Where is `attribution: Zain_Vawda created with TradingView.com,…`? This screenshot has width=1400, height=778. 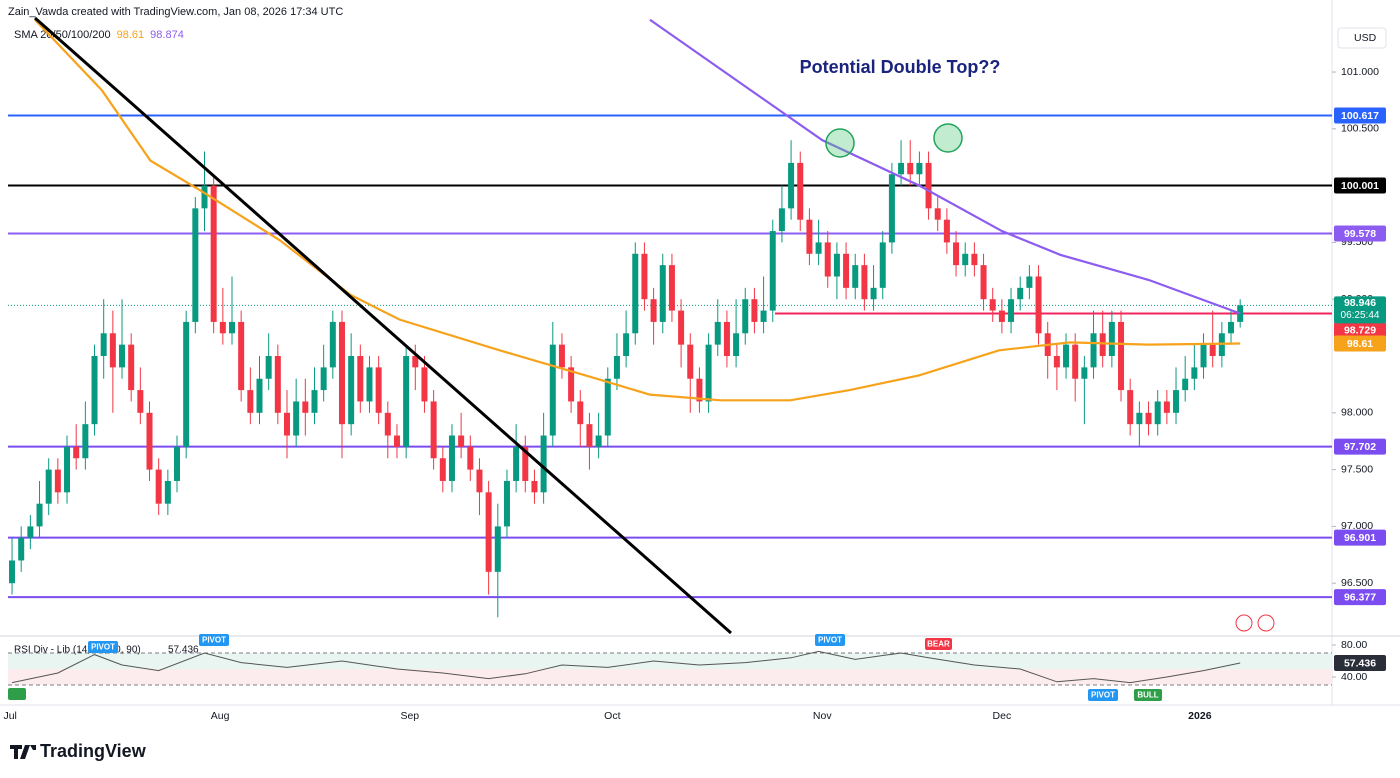 attribution: Zain_Vawda created with TradingView.com,… is located at coordinates (175, 12).